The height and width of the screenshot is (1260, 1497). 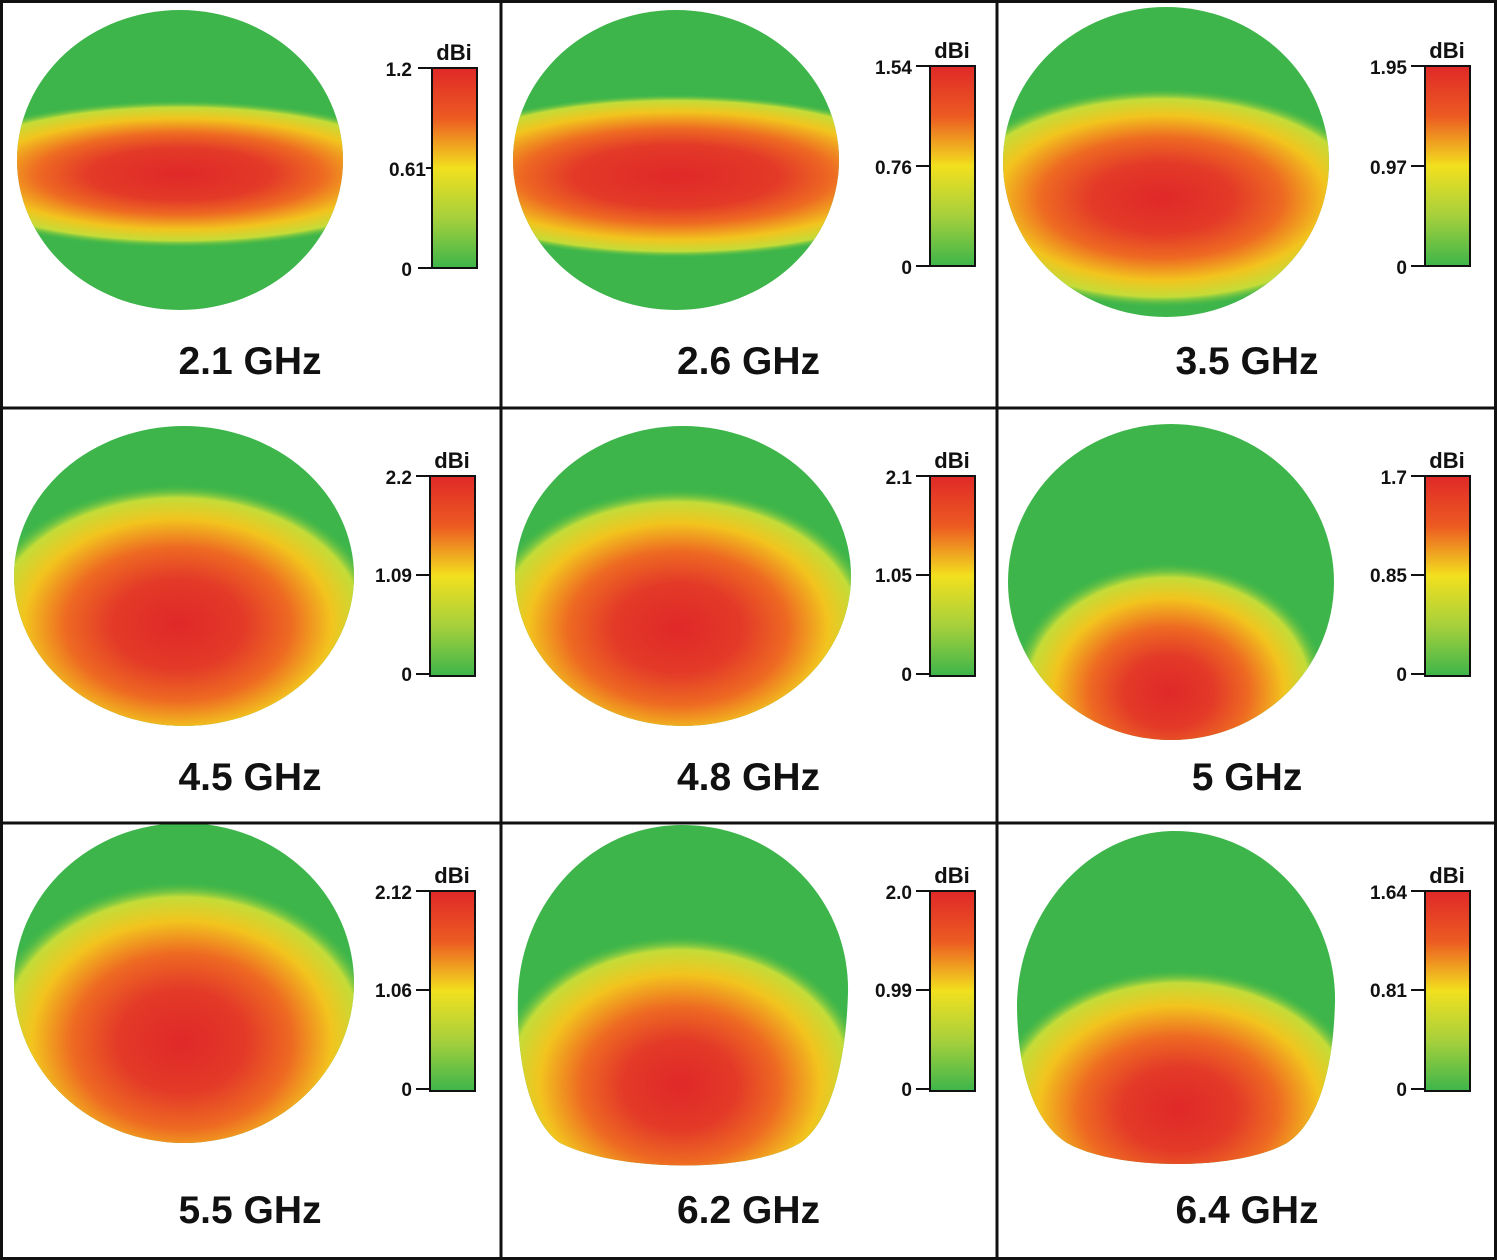 What do you see at coordinates (1388, 68) in the screenshot?
I see `tick-max: 1.95` at bounding box center [1388, 68].